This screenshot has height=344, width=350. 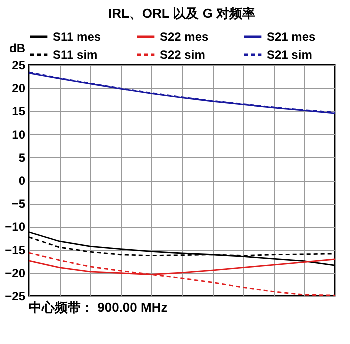 I want to click on y-tick-label: −25, so click(x=15, y=297).